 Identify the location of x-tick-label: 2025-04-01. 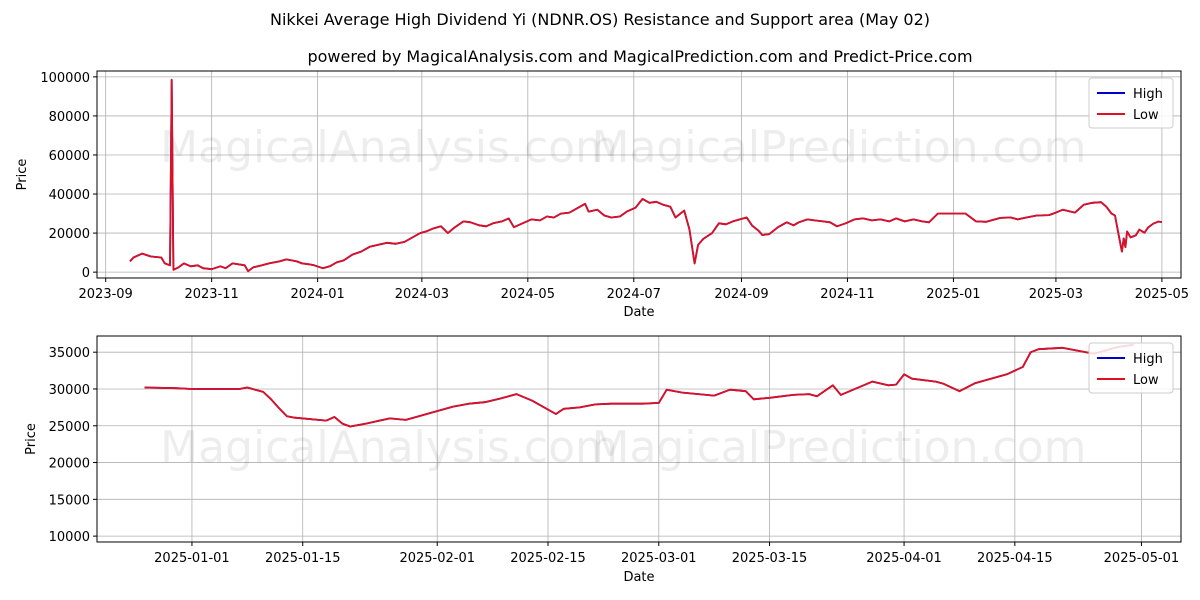
(904, 558).